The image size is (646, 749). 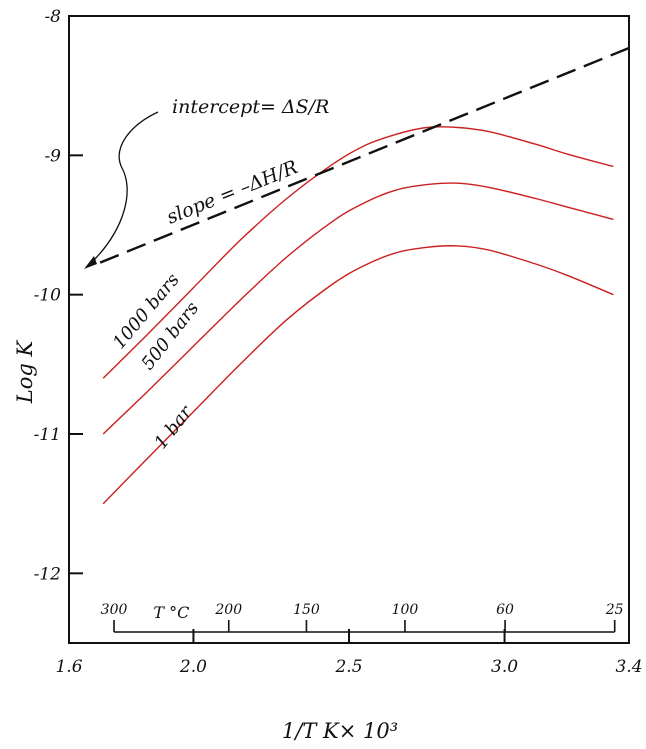 I want to click on temperature-tick-label: 25, so click(x=614, y=610).